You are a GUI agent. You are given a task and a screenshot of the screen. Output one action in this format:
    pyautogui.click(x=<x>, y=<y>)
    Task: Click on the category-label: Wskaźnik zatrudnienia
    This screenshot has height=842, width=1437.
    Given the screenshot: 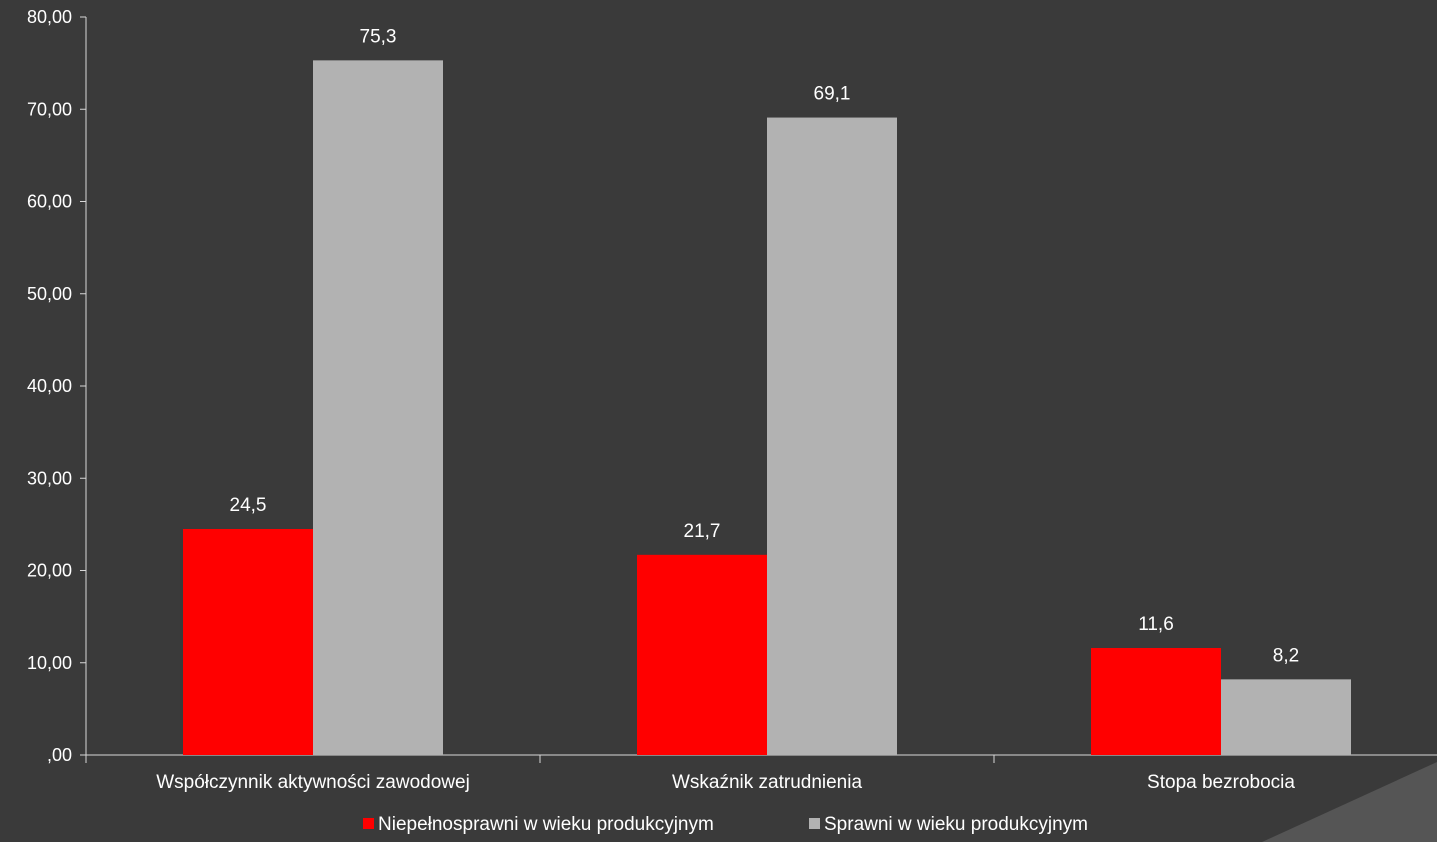 What is the action you would take?
    pyautogui.click(x=767, y=782)
    